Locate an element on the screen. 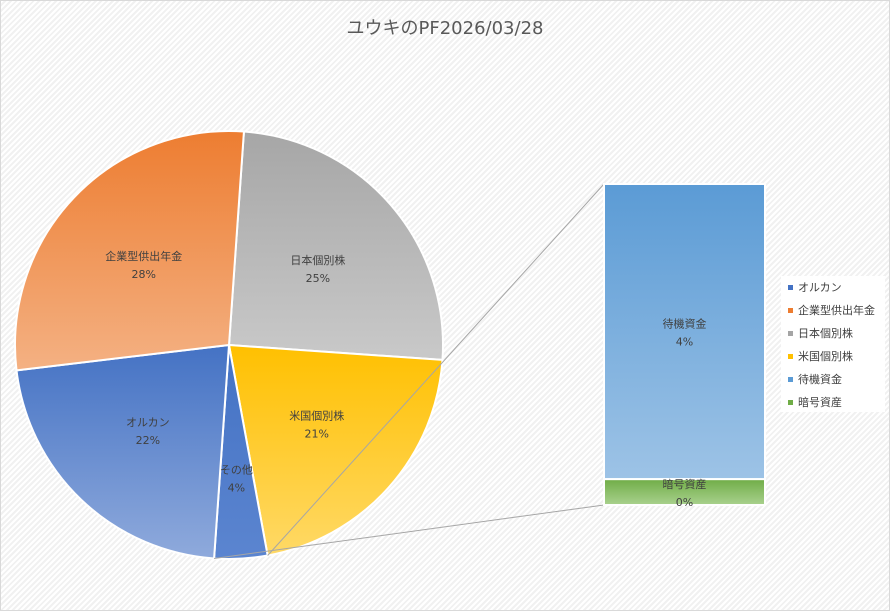 Image resolution: width=890 pixels, height=611 pixels. stacked-bar is located at coordinates (684, 345).